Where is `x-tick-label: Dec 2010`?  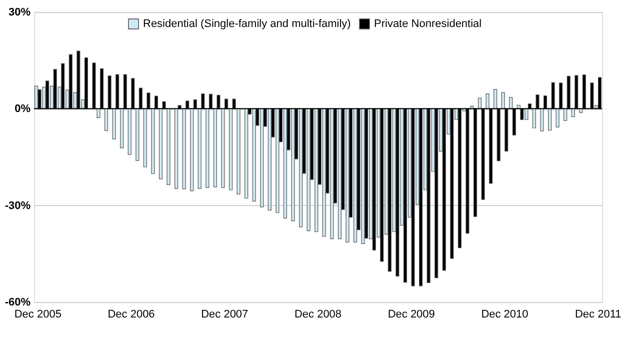 x-tick-label: Dec 2010 is located at coordinates (504, 314).